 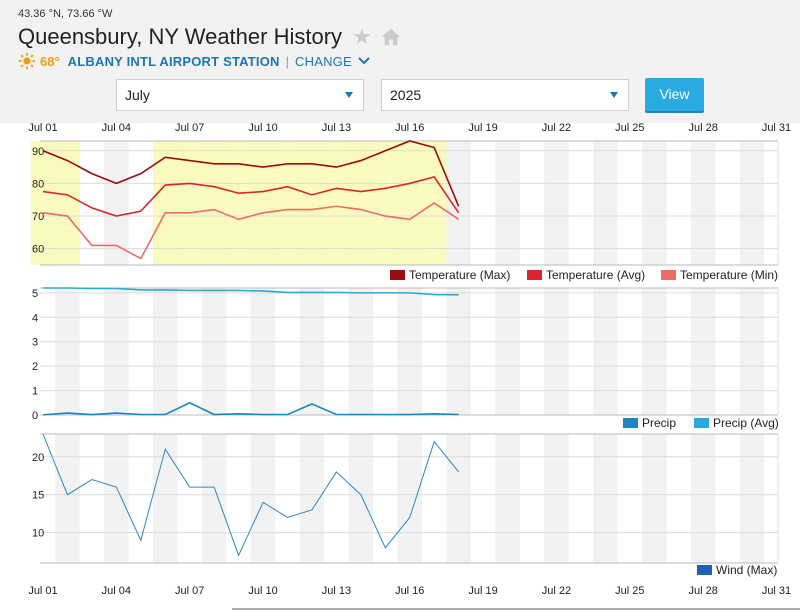 What do you see at coordinates (35, 343) in the screenshot?
I see `y-tick-label: 3` at bounding box center [35, 343].